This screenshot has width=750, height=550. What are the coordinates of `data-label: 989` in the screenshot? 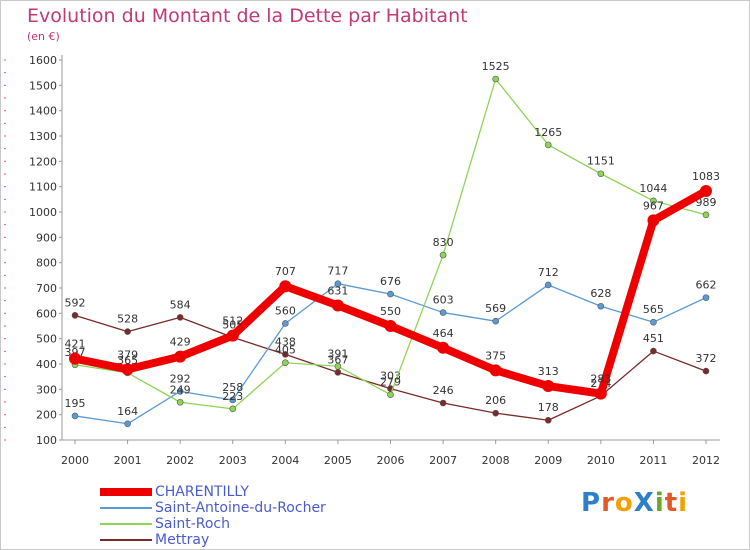 It's located at (706, 202).